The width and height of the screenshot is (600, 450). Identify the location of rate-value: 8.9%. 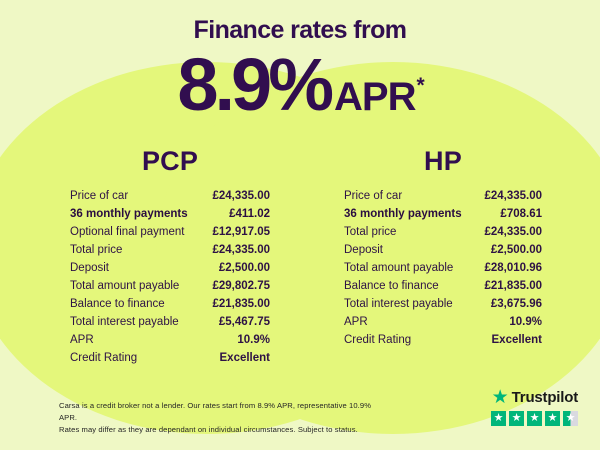
(255, 84).